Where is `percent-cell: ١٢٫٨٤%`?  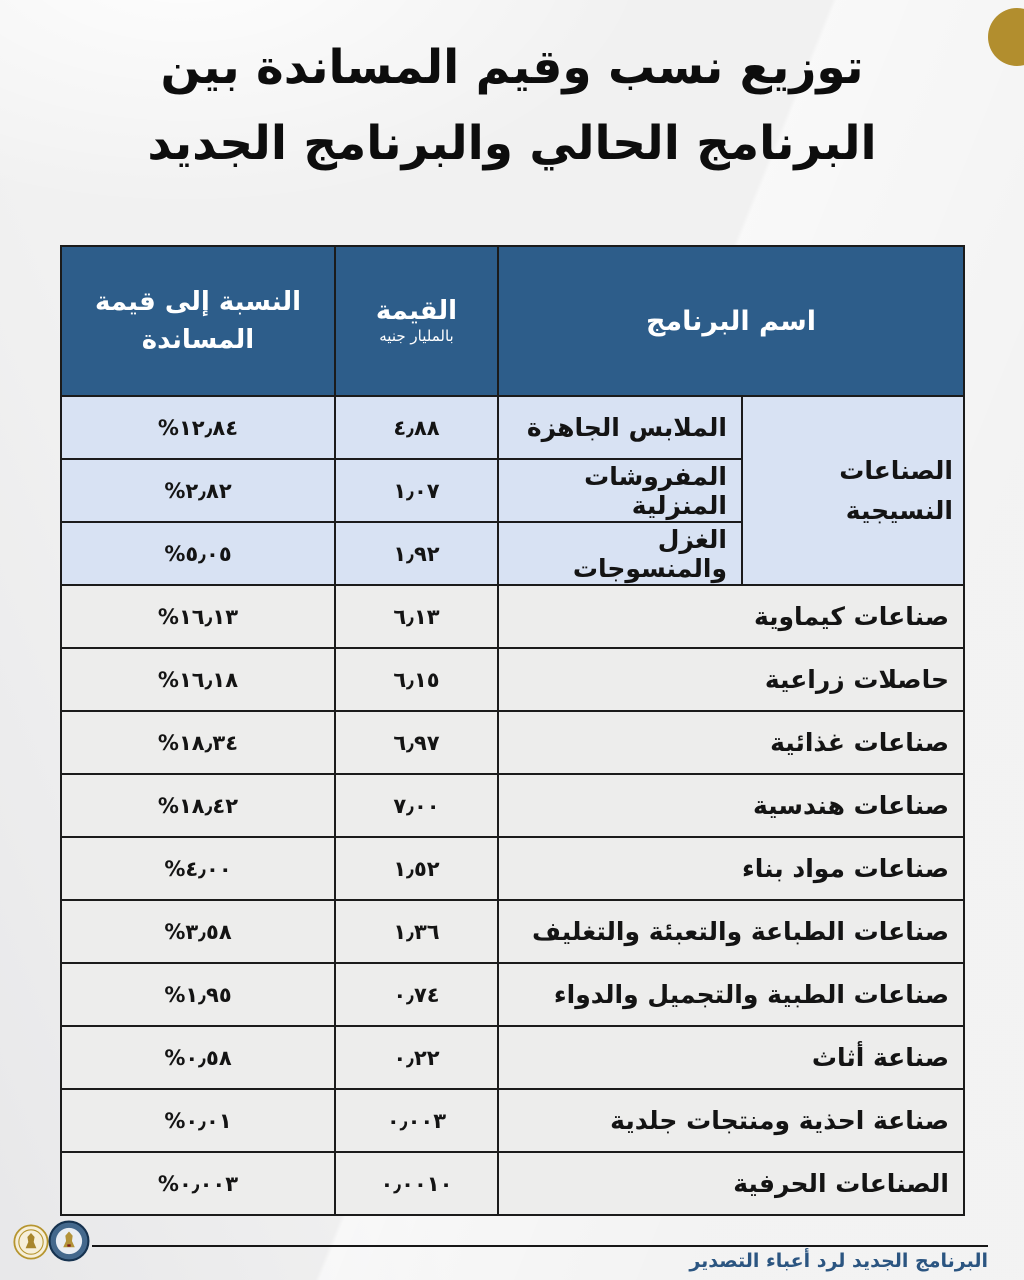
percent-cell: ١٢٫٨٤% is located at coordinates (197, 427).